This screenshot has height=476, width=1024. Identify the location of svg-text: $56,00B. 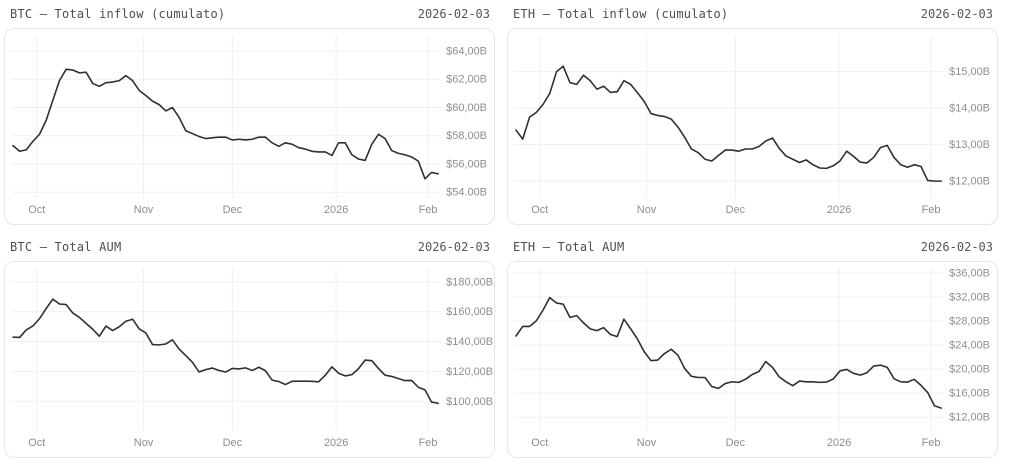
(466, 164).